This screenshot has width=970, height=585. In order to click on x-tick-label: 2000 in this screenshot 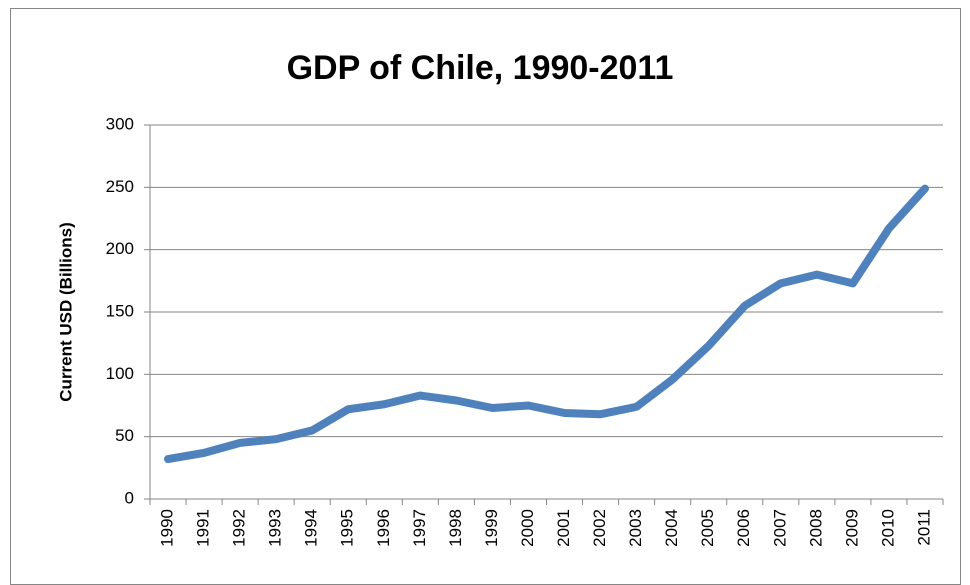, I will do `click(527, 528)`.